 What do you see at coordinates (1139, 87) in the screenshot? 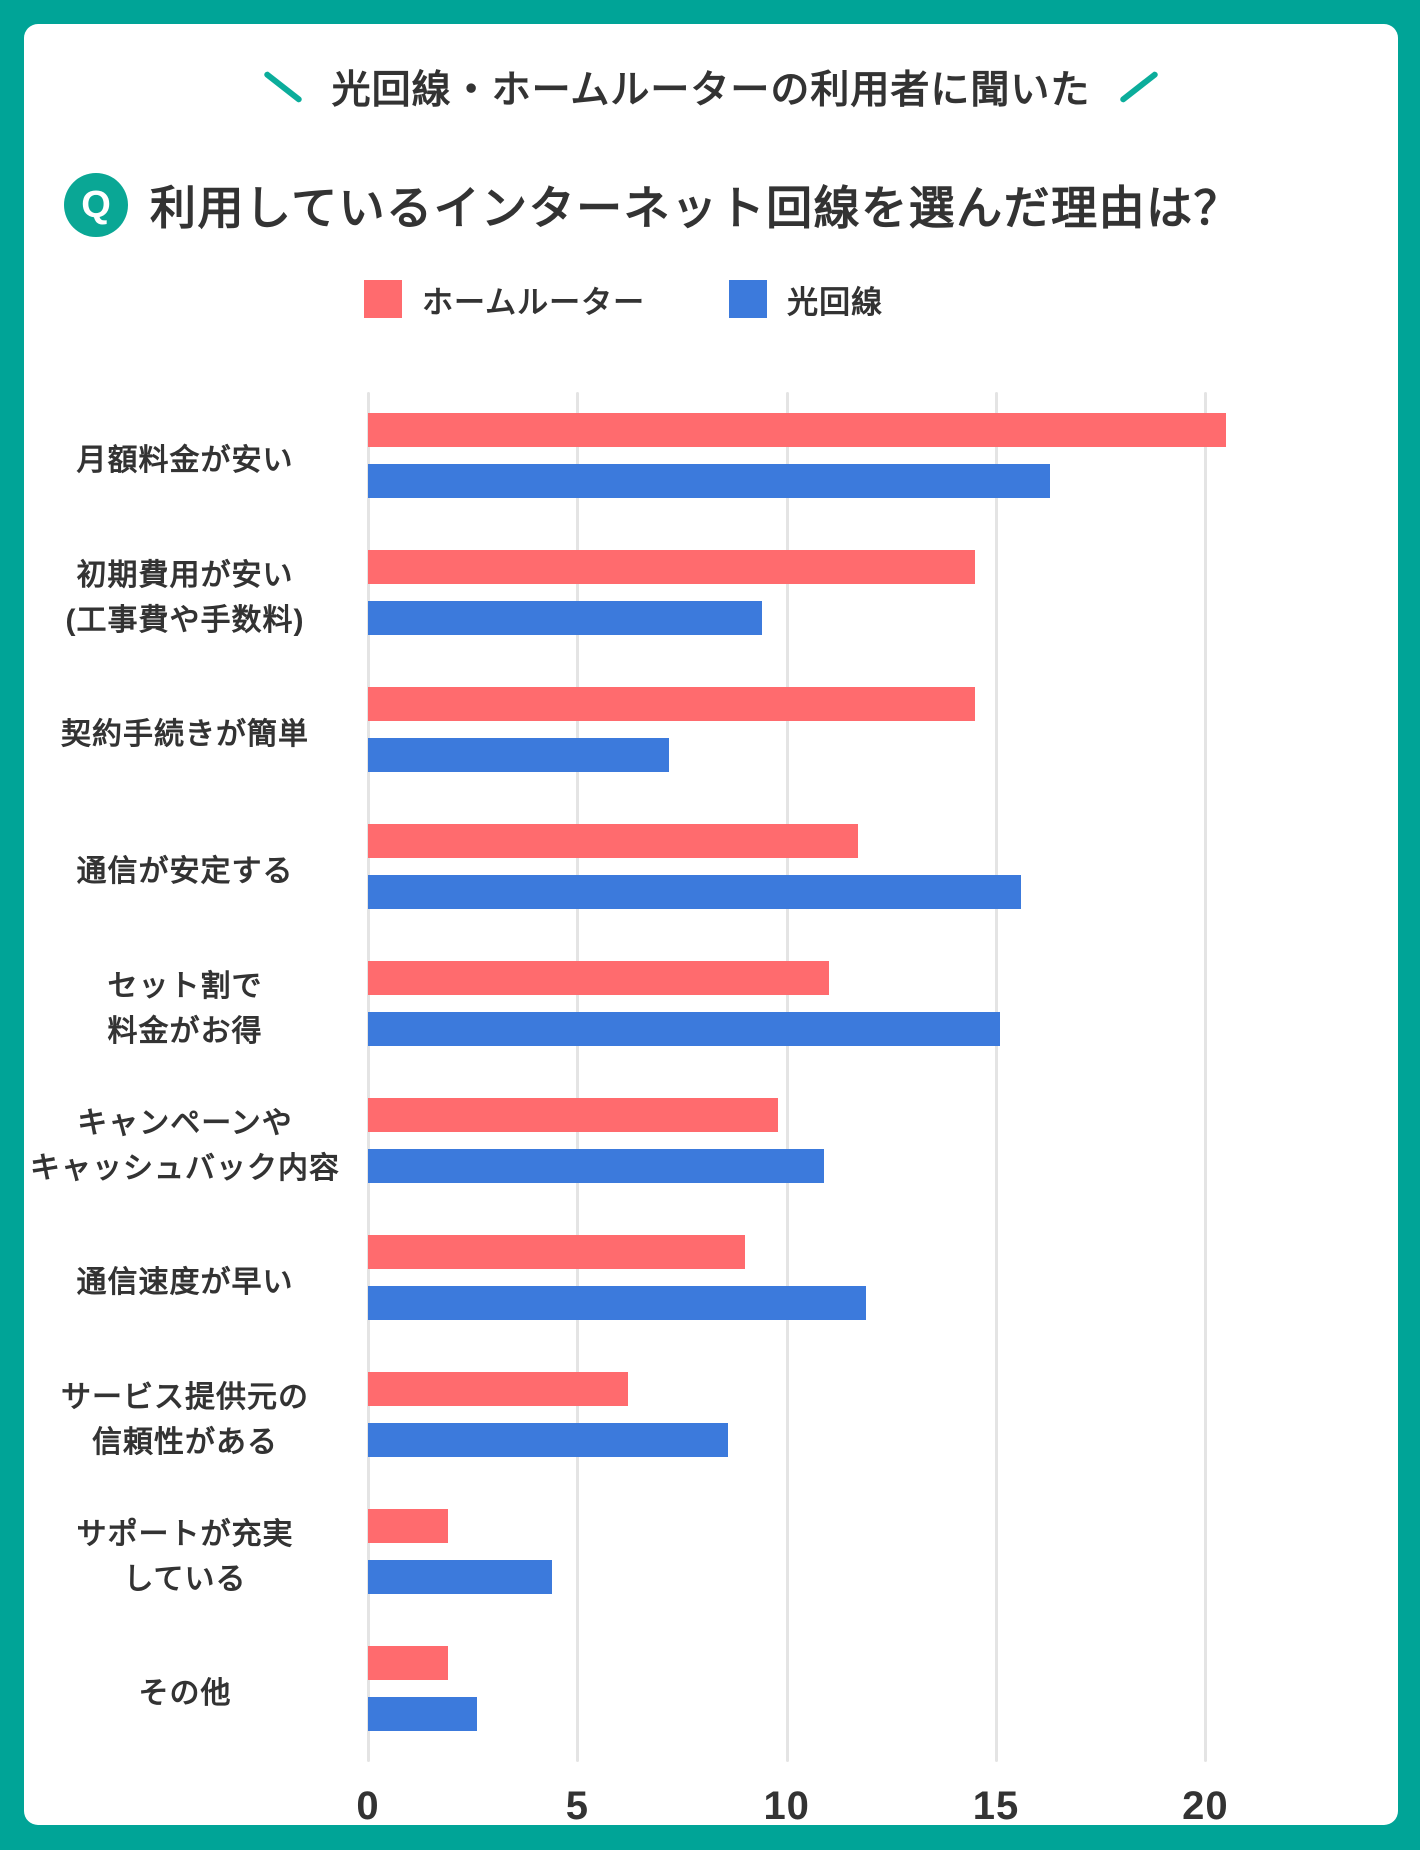
I see `slash-right-icon` at bounding box center [1139, 87].